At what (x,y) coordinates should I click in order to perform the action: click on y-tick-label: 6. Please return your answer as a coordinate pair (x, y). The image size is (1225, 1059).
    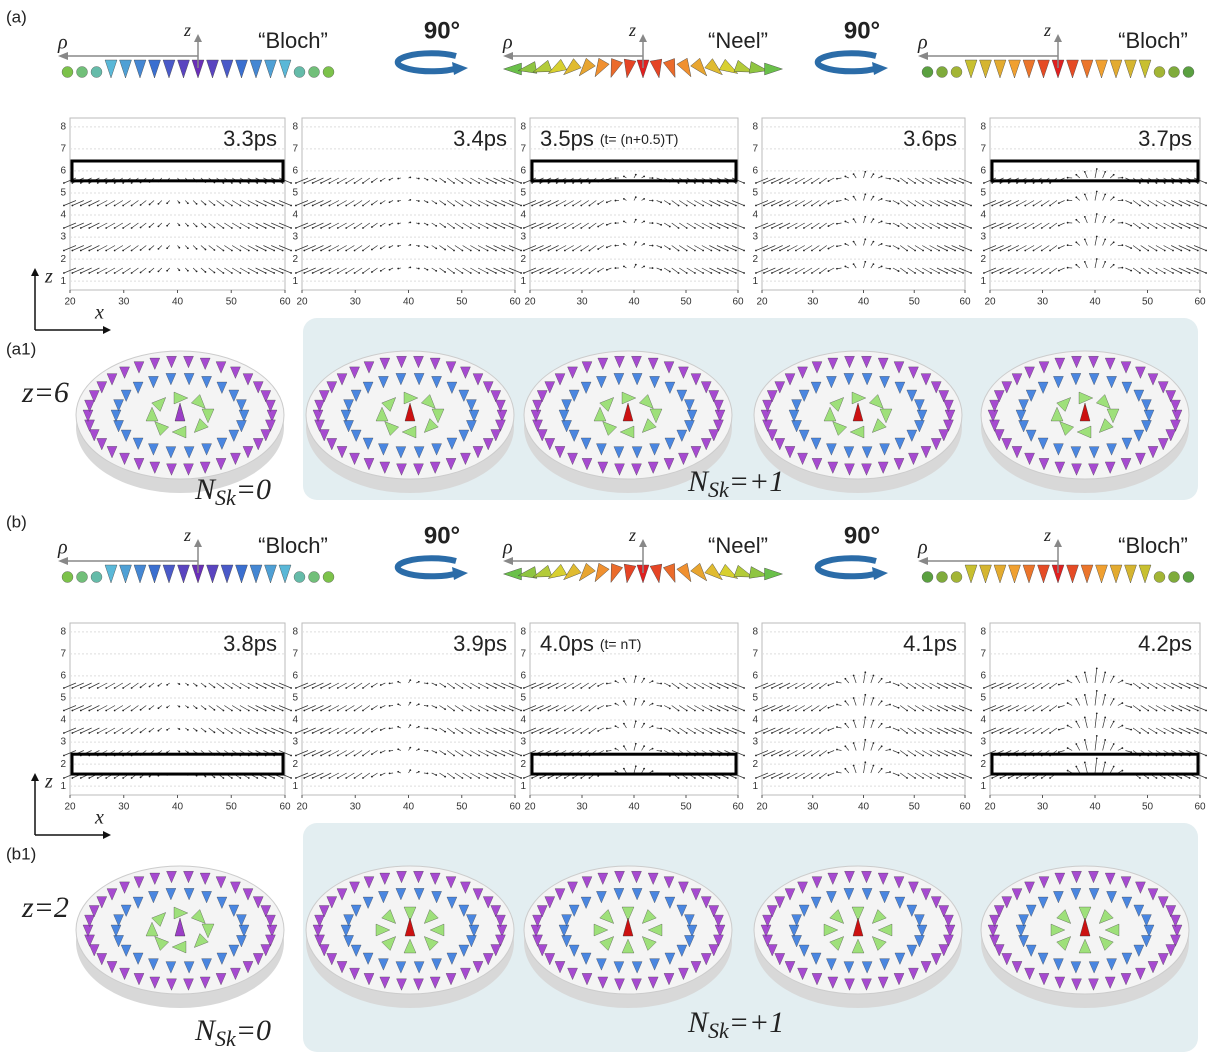
    Looking at the image, I should click on (63, 171).